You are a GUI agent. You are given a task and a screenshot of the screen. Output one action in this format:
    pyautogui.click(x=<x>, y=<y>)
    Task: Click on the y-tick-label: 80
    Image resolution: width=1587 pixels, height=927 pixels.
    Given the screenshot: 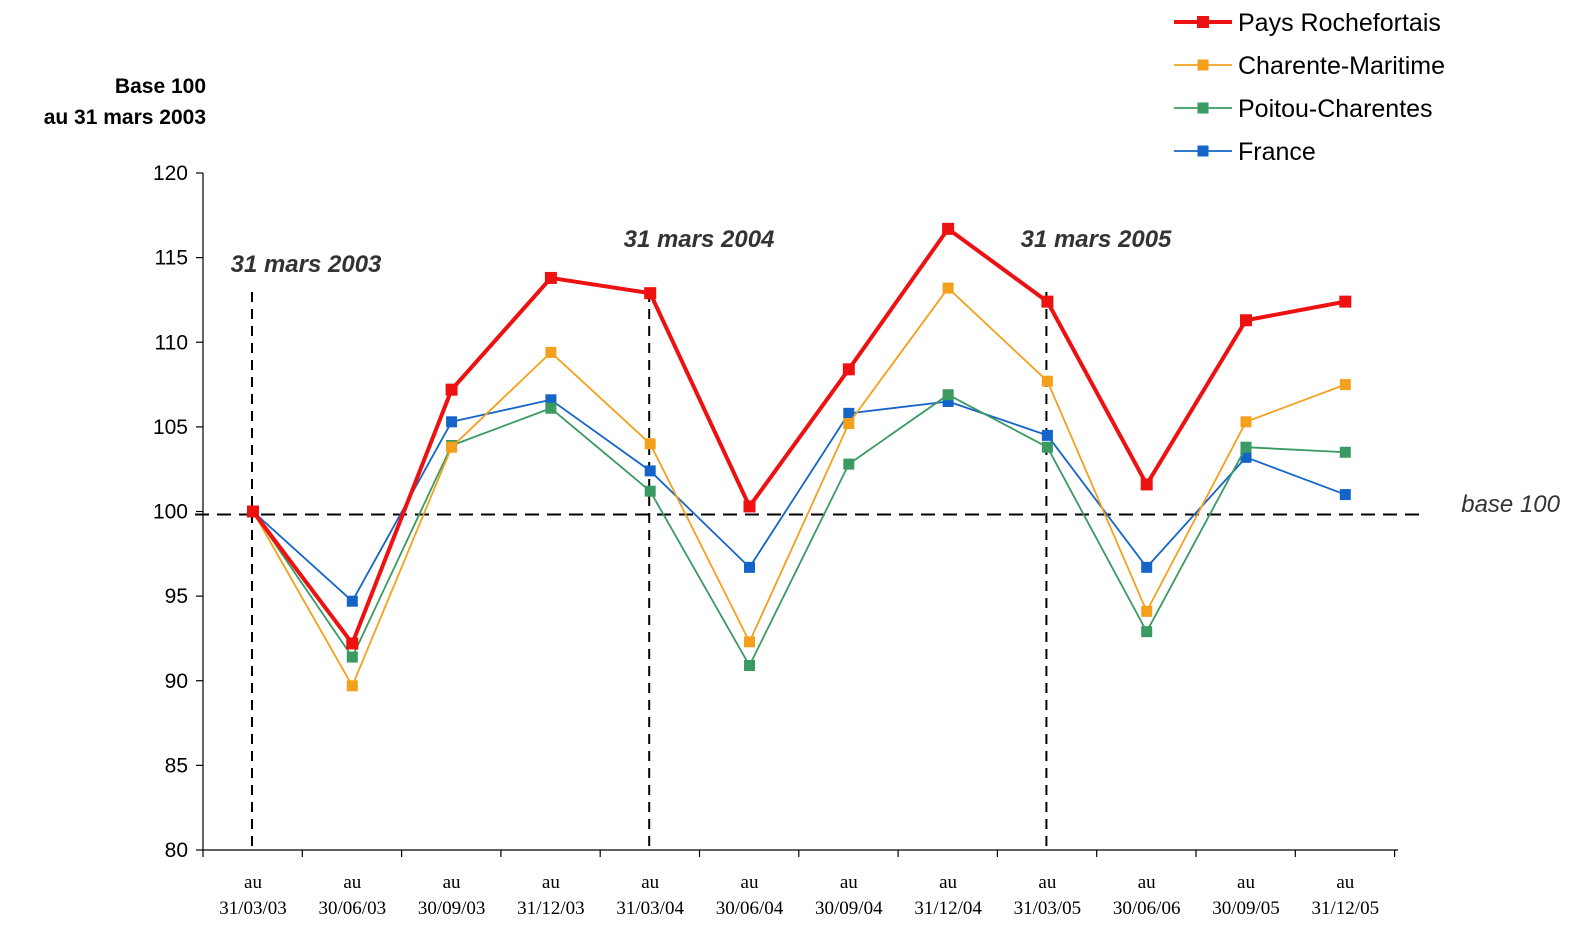 What is the action you would take?
    pyautogui.click(x=176, y=850)
    